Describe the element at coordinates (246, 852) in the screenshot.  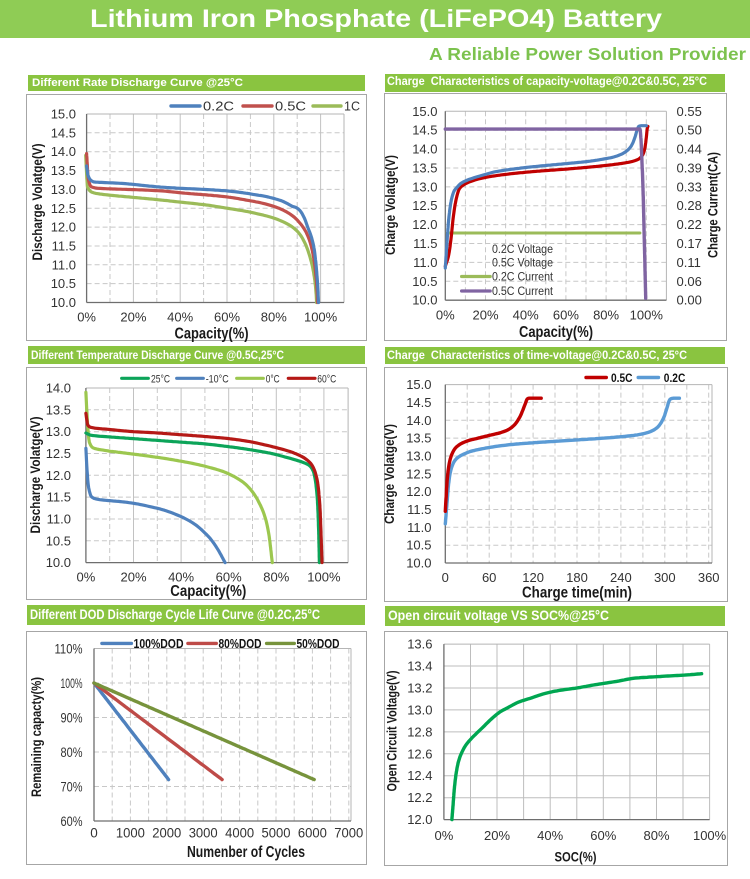
I see `svg-text: Numenber of Cycles` at that location.